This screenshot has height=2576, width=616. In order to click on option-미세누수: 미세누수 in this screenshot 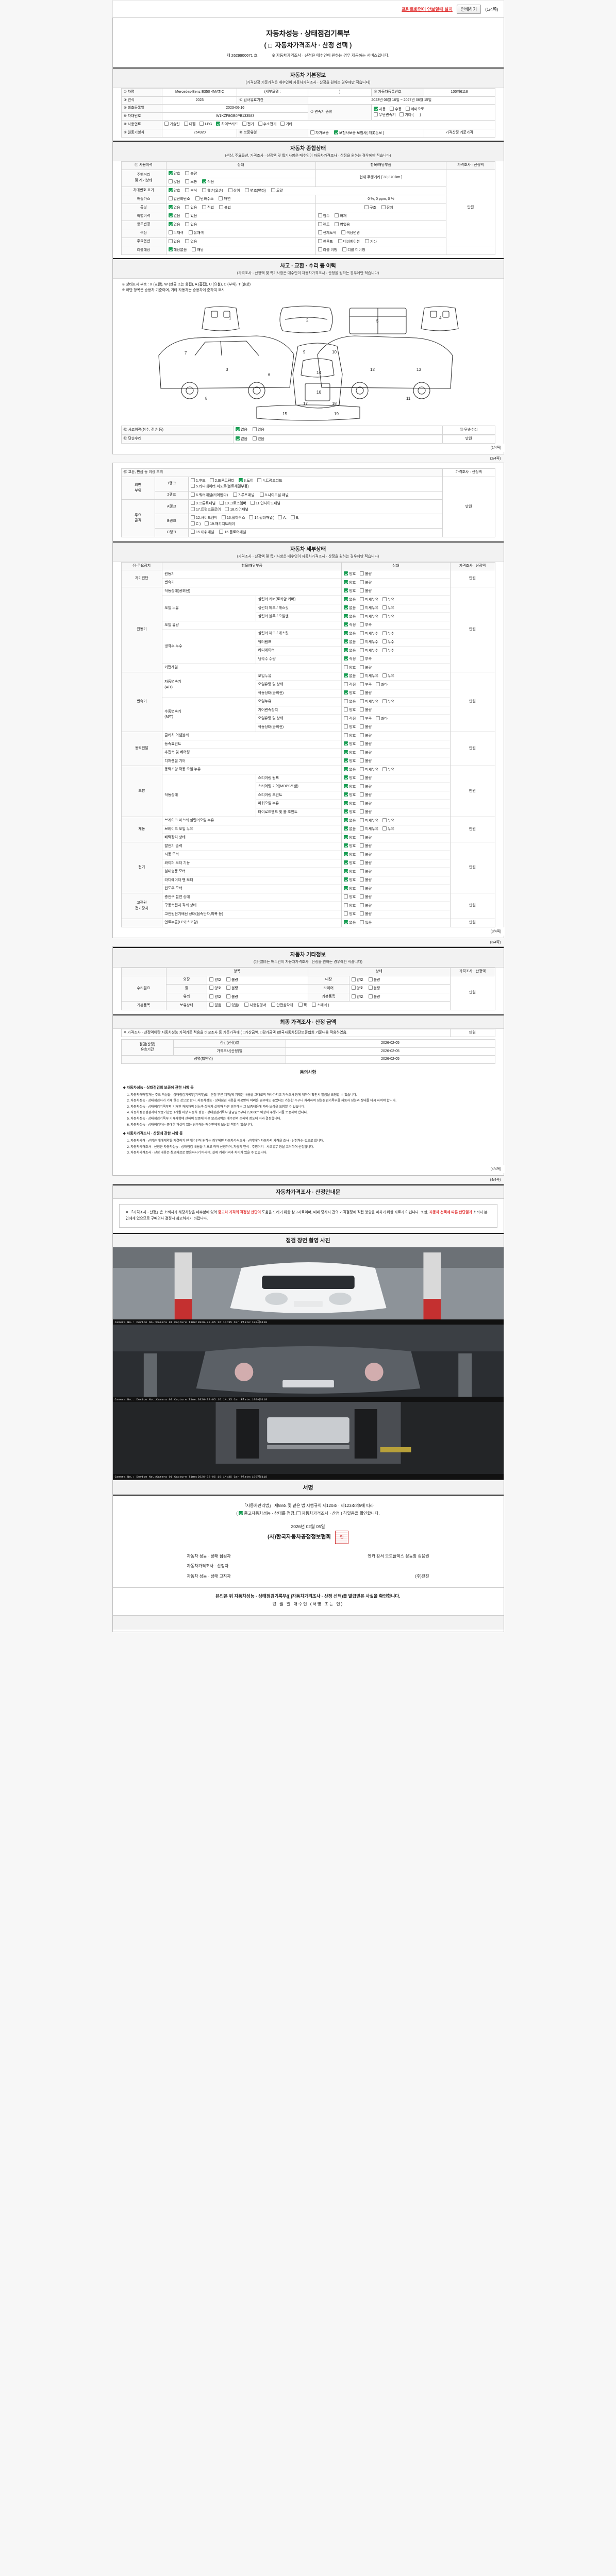, I will do `click(369, 634)`.